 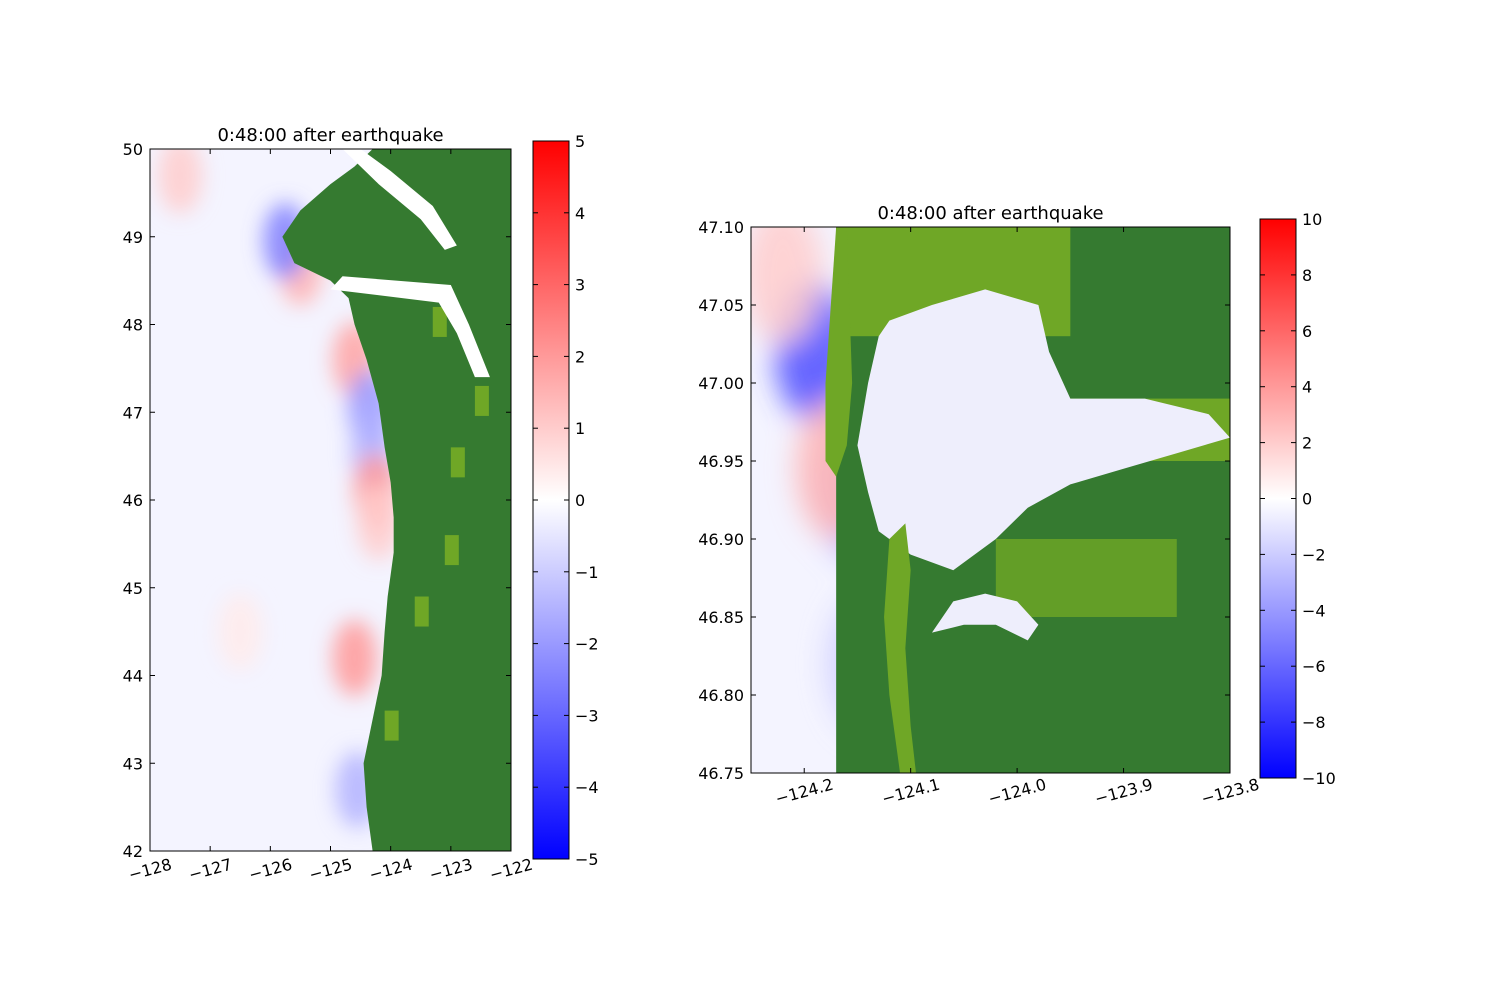 I want to click on colorbar-tick-label: 5, so click(x=580, y=141).